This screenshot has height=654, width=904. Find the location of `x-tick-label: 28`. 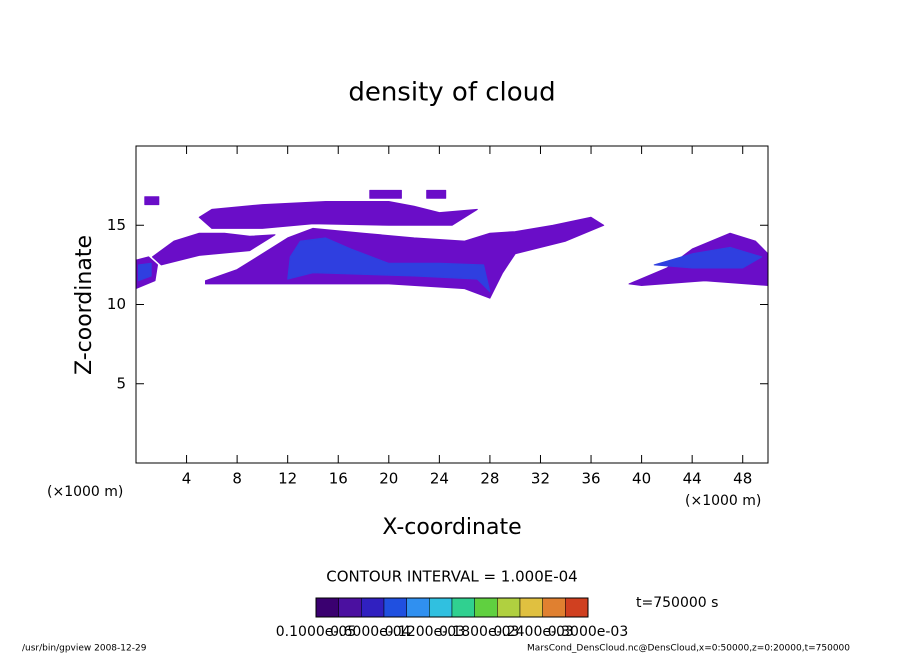

x-tick-label: 28 is located at coordinates (489, 479).